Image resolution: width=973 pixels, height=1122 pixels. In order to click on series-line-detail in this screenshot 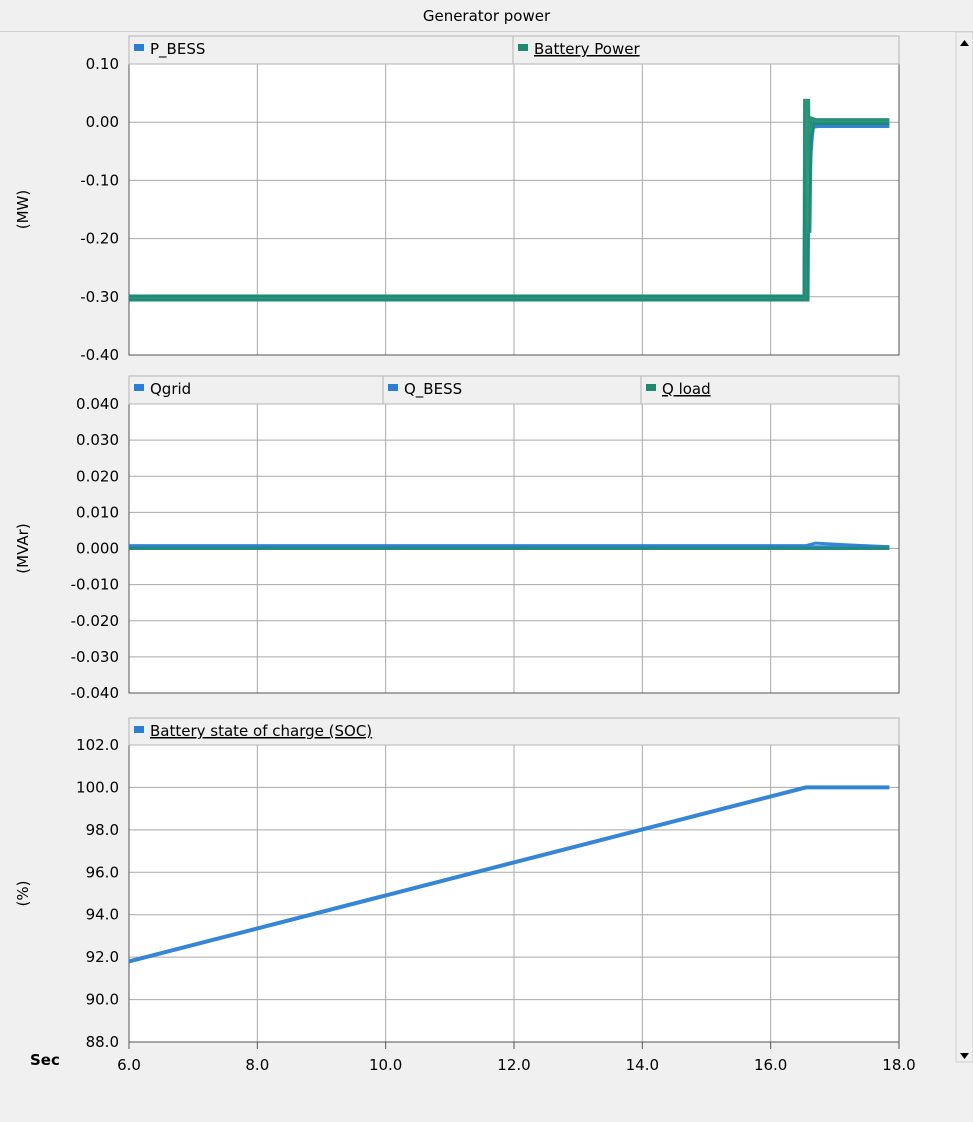, I will do `click(509, 198)`.